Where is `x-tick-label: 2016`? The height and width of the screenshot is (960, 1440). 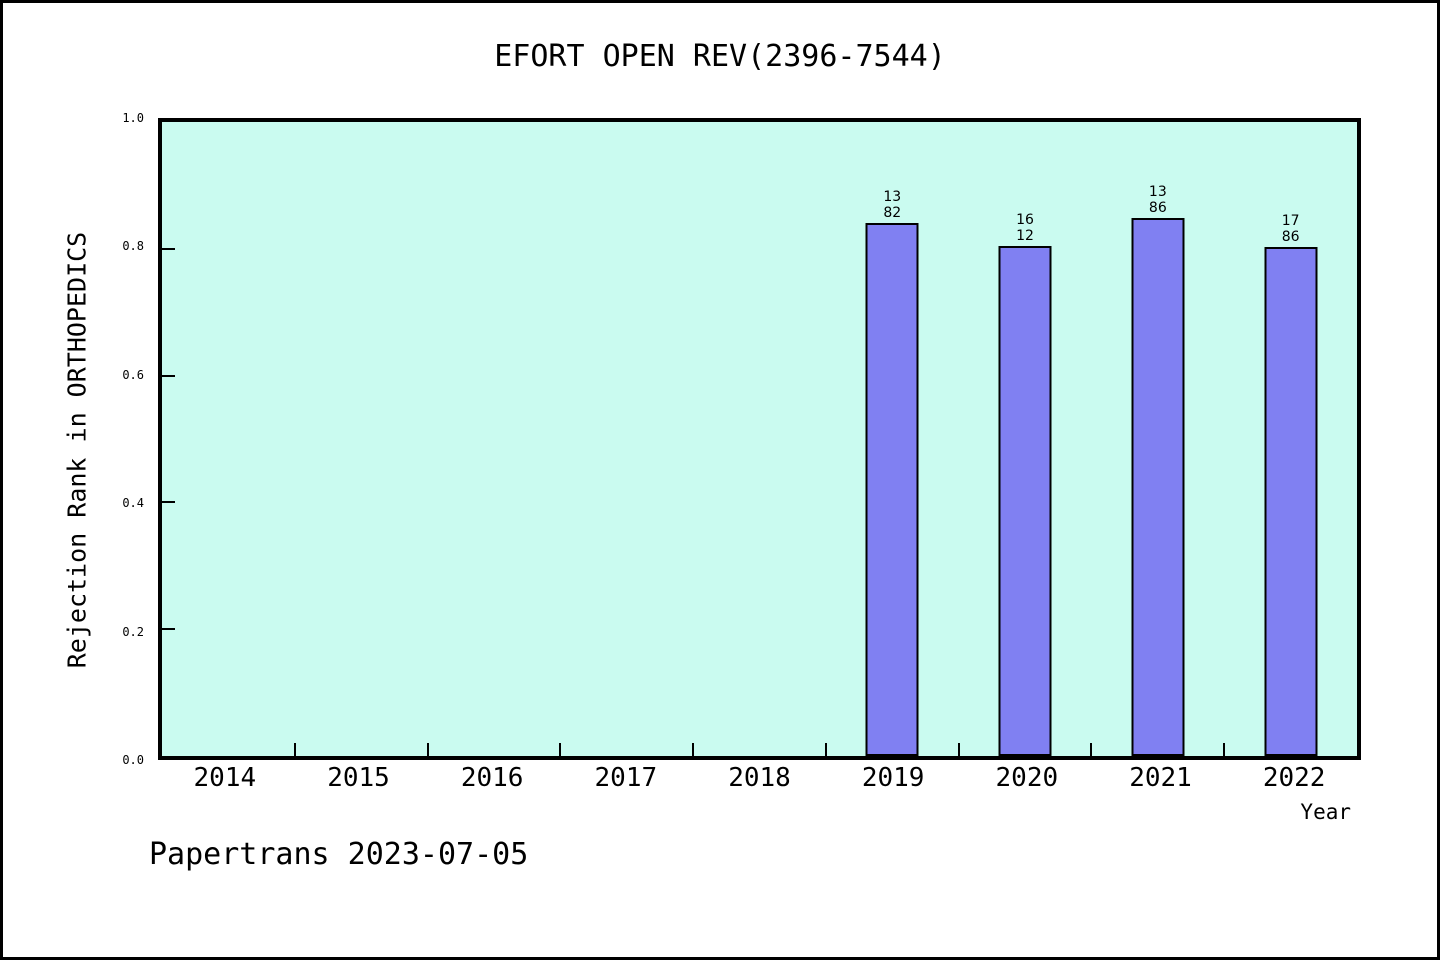 x-tick-label: 2016 is located at coordinates (492, 778).